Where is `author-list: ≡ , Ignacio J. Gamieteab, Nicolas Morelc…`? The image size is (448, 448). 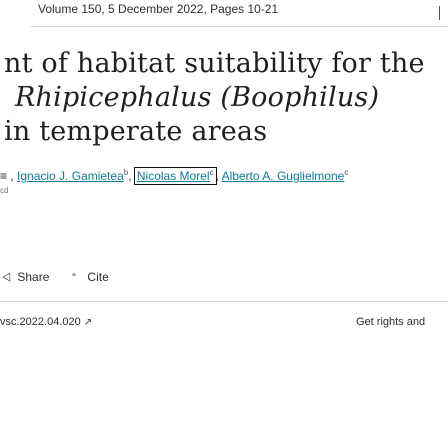 author-list: ≡ , Ignacio J. Gamieteab, Nicolas Morelc… is located at coordinates (174, 176).